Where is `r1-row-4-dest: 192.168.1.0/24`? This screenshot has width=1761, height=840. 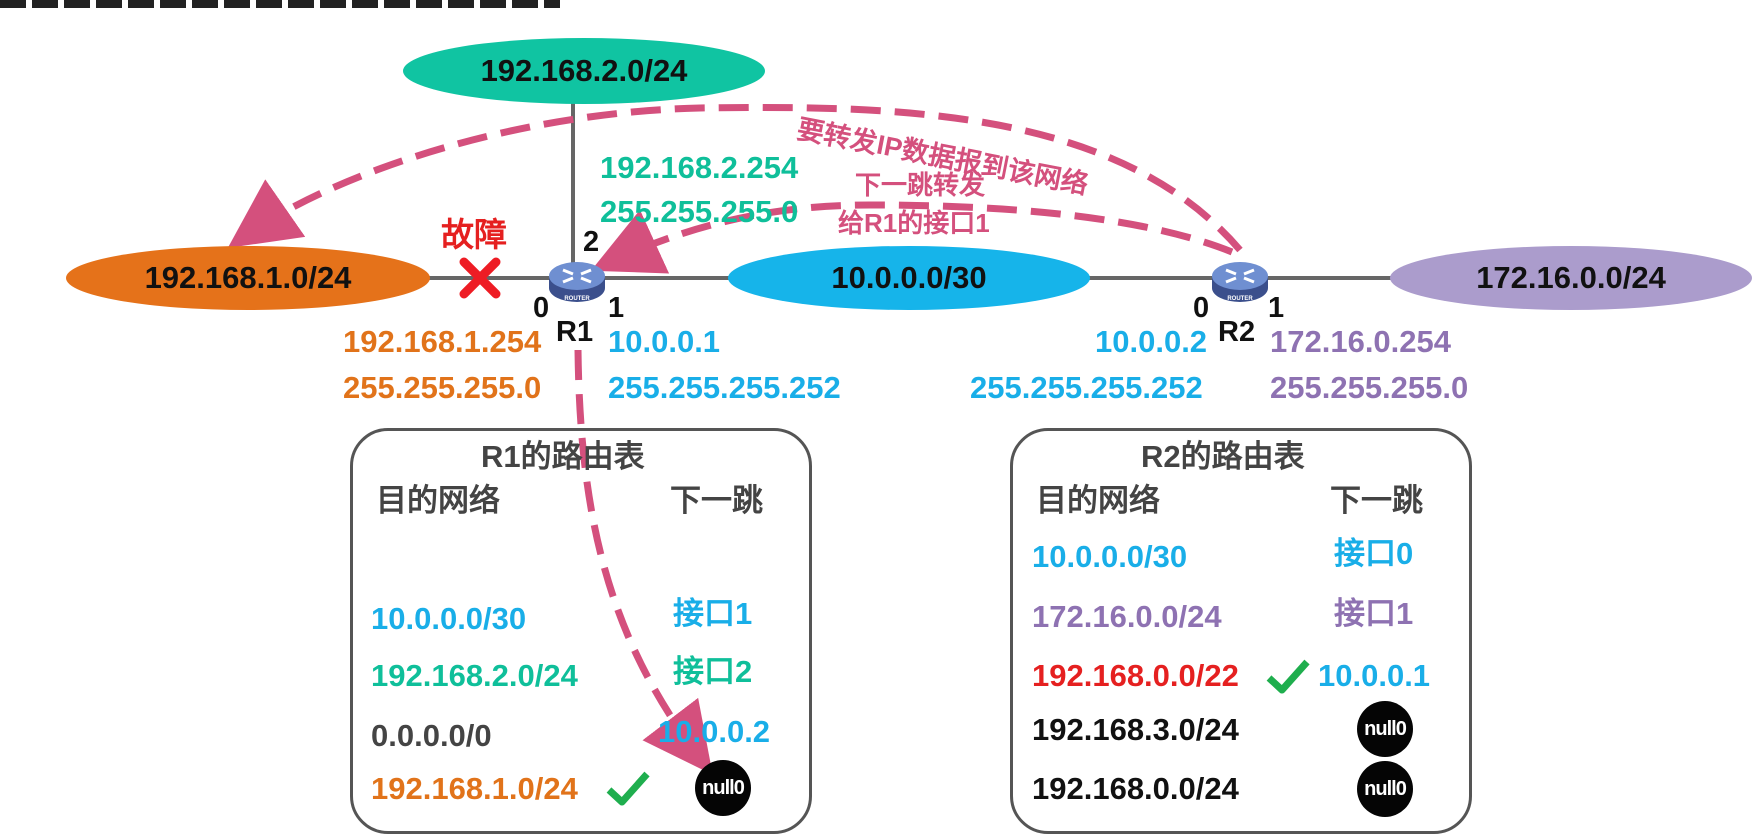
r1-row-4-dest: 192.168.1.0/24 is located at coordinates (474, 788).